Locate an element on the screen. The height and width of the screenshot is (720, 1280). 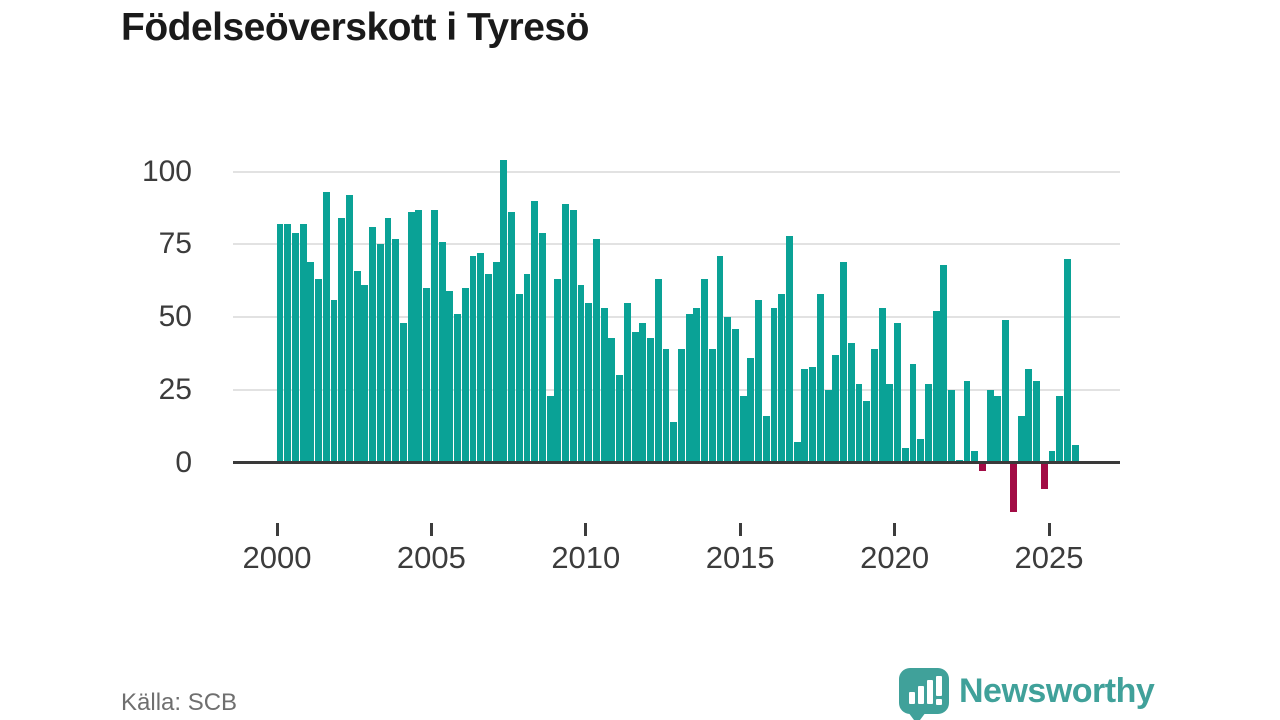
bar-2006q1 is located at coordinates (465, 375).